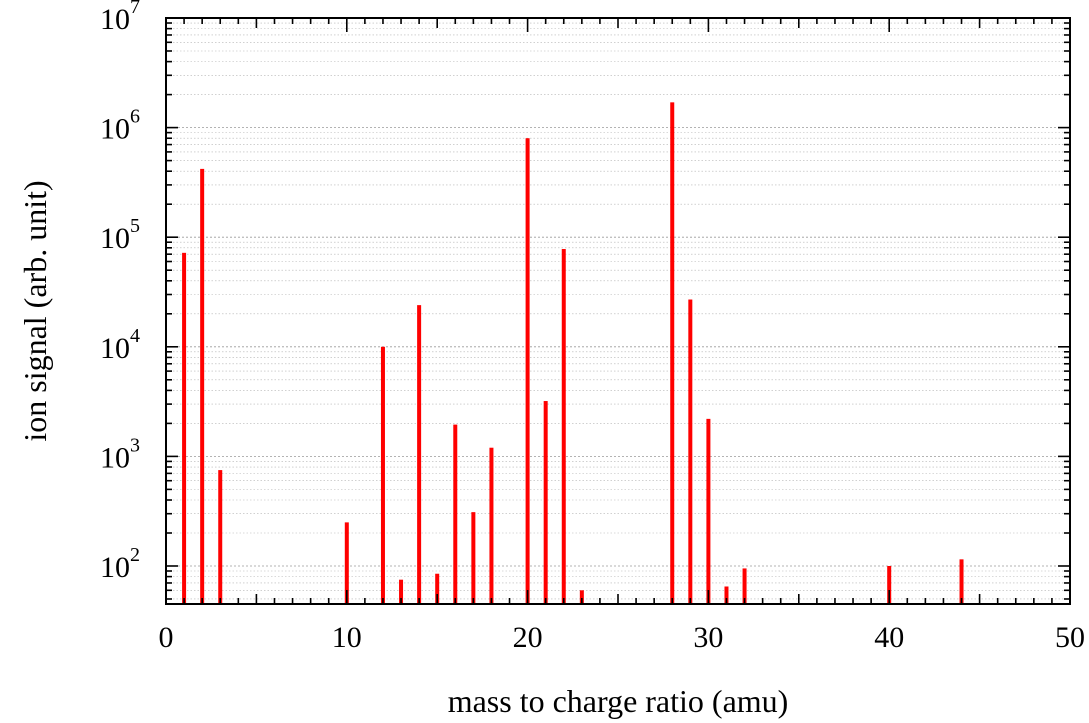 The height and width of the screenshot is (723, 1089). What do you see at coordinates (120, 235) in the screenshot?
I see `y-tick-label: 10⁵` at bounding box center [120, 235].